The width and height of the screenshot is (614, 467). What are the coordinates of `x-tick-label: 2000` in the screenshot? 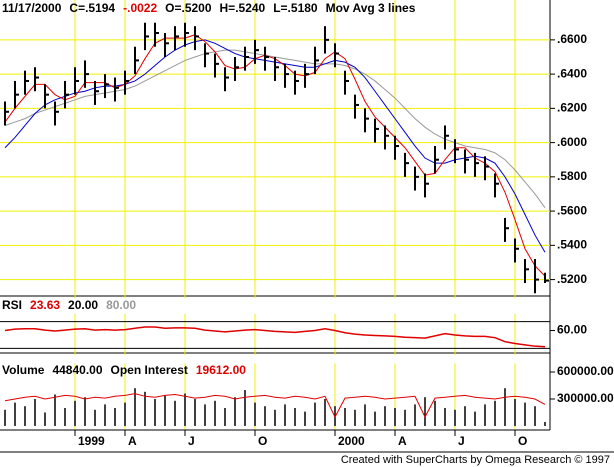 It's located at (351, 441).